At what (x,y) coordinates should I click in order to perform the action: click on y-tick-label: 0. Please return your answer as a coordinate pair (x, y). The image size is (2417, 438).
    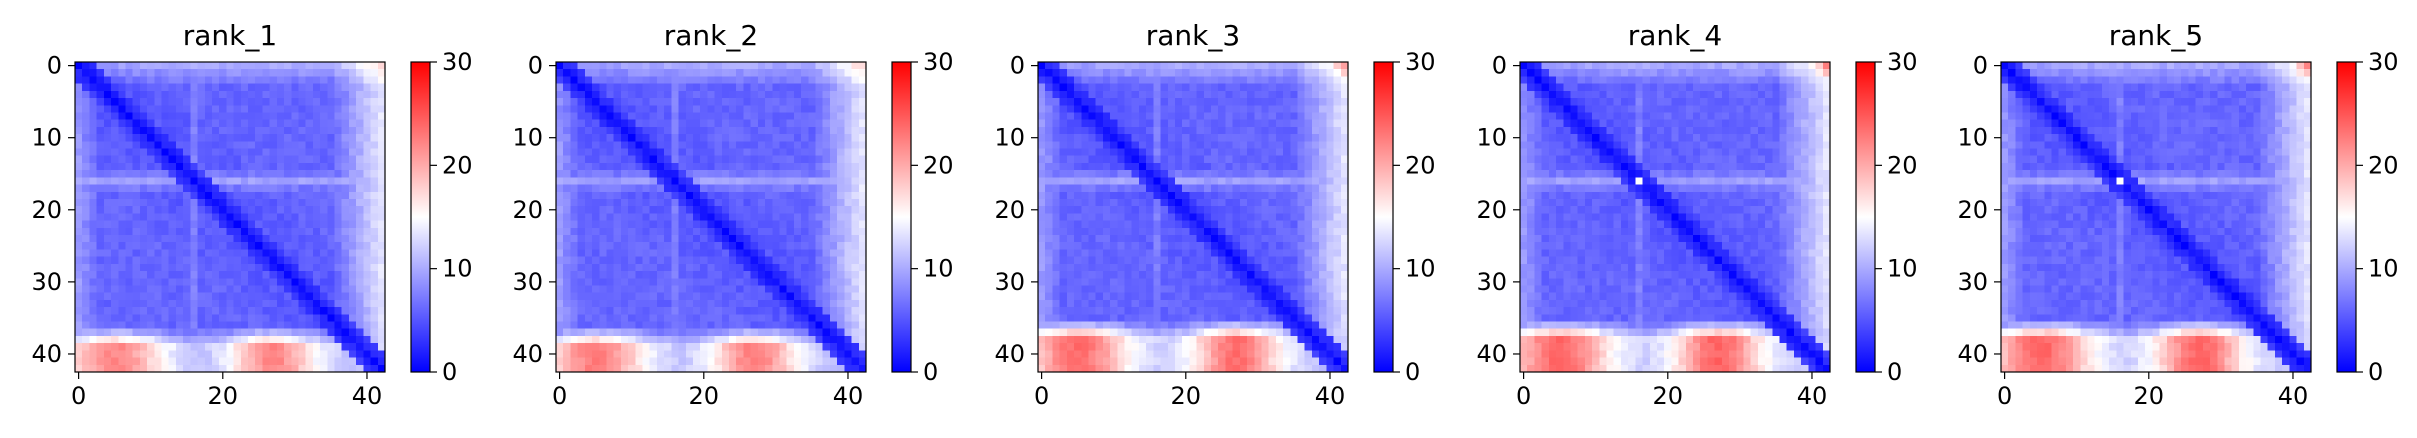
    Looking at the image, I should click on (535, 66).